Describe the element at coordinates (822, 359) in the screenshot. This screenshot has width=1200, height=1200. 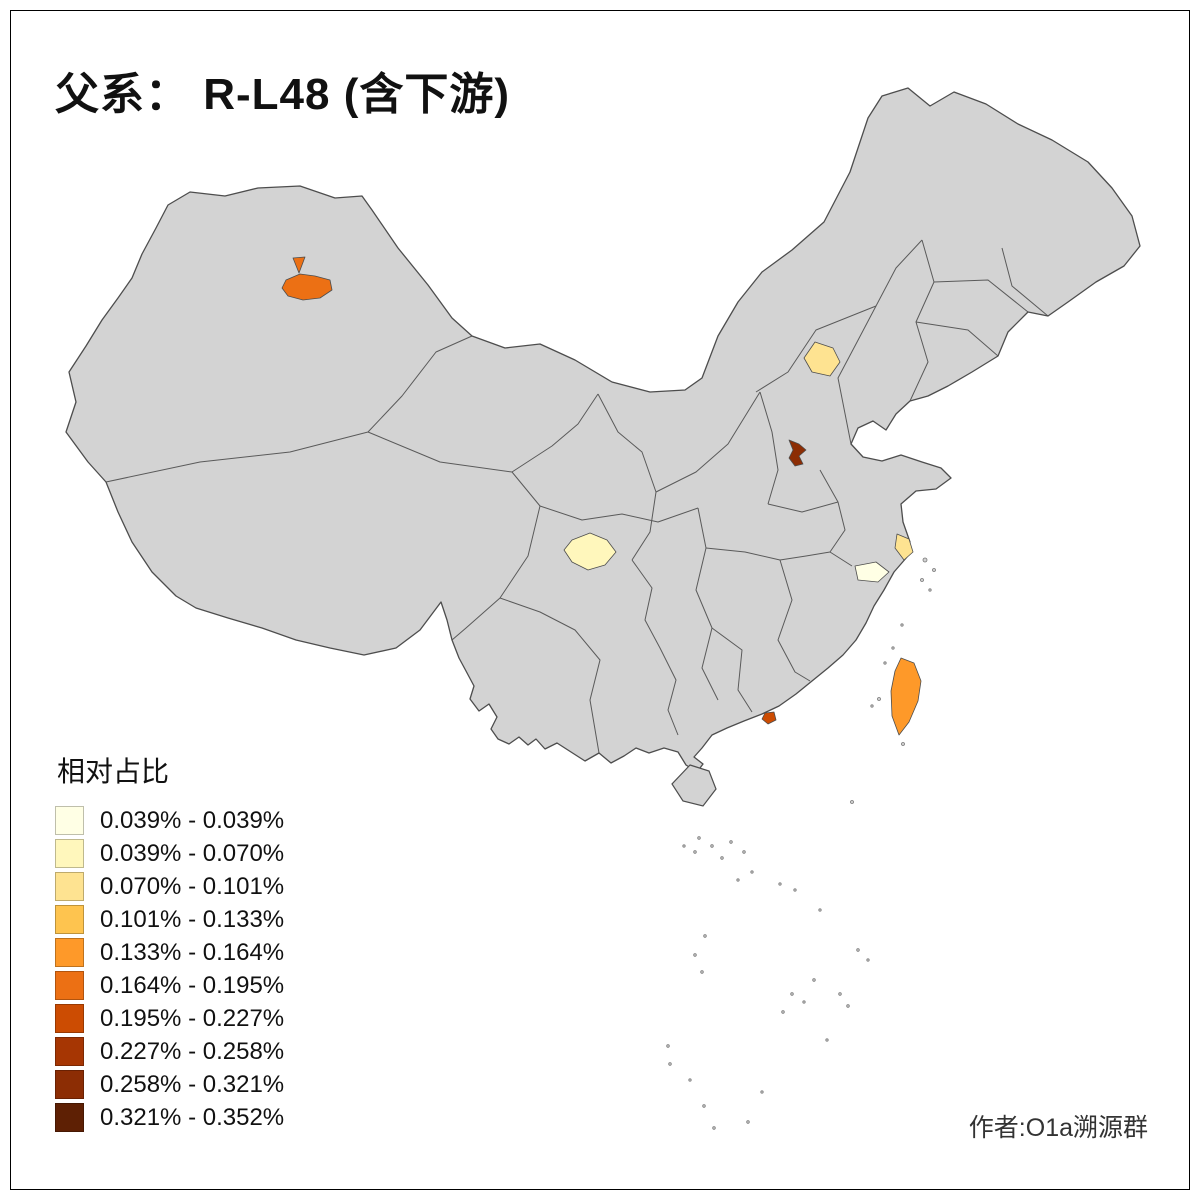
I see `highlight-beijing` at that location.